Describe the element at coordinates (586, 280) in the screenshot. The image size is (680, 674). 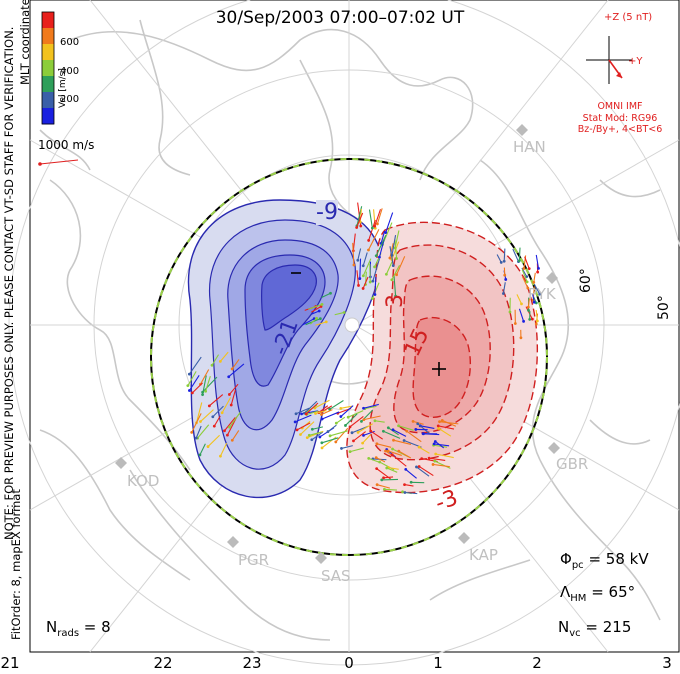
I see `lat-label-60: 60°` at that location.